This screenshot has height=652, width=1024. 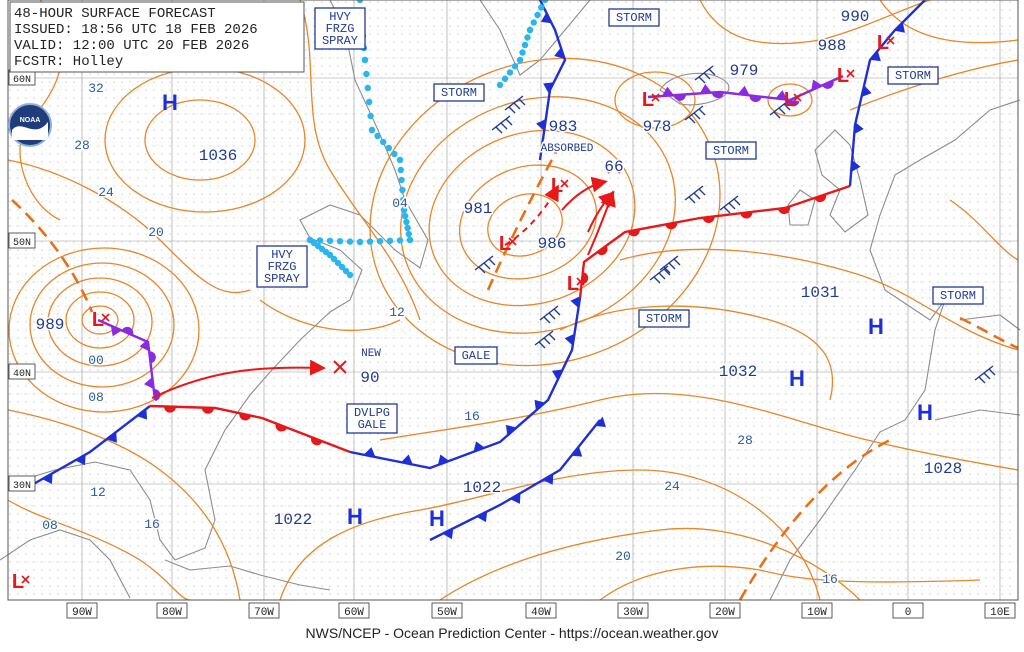 What do you see at coordinates (22, 374) in the screenshot?
I see `latitude-label: 40N` at bounding box center [22, 374].